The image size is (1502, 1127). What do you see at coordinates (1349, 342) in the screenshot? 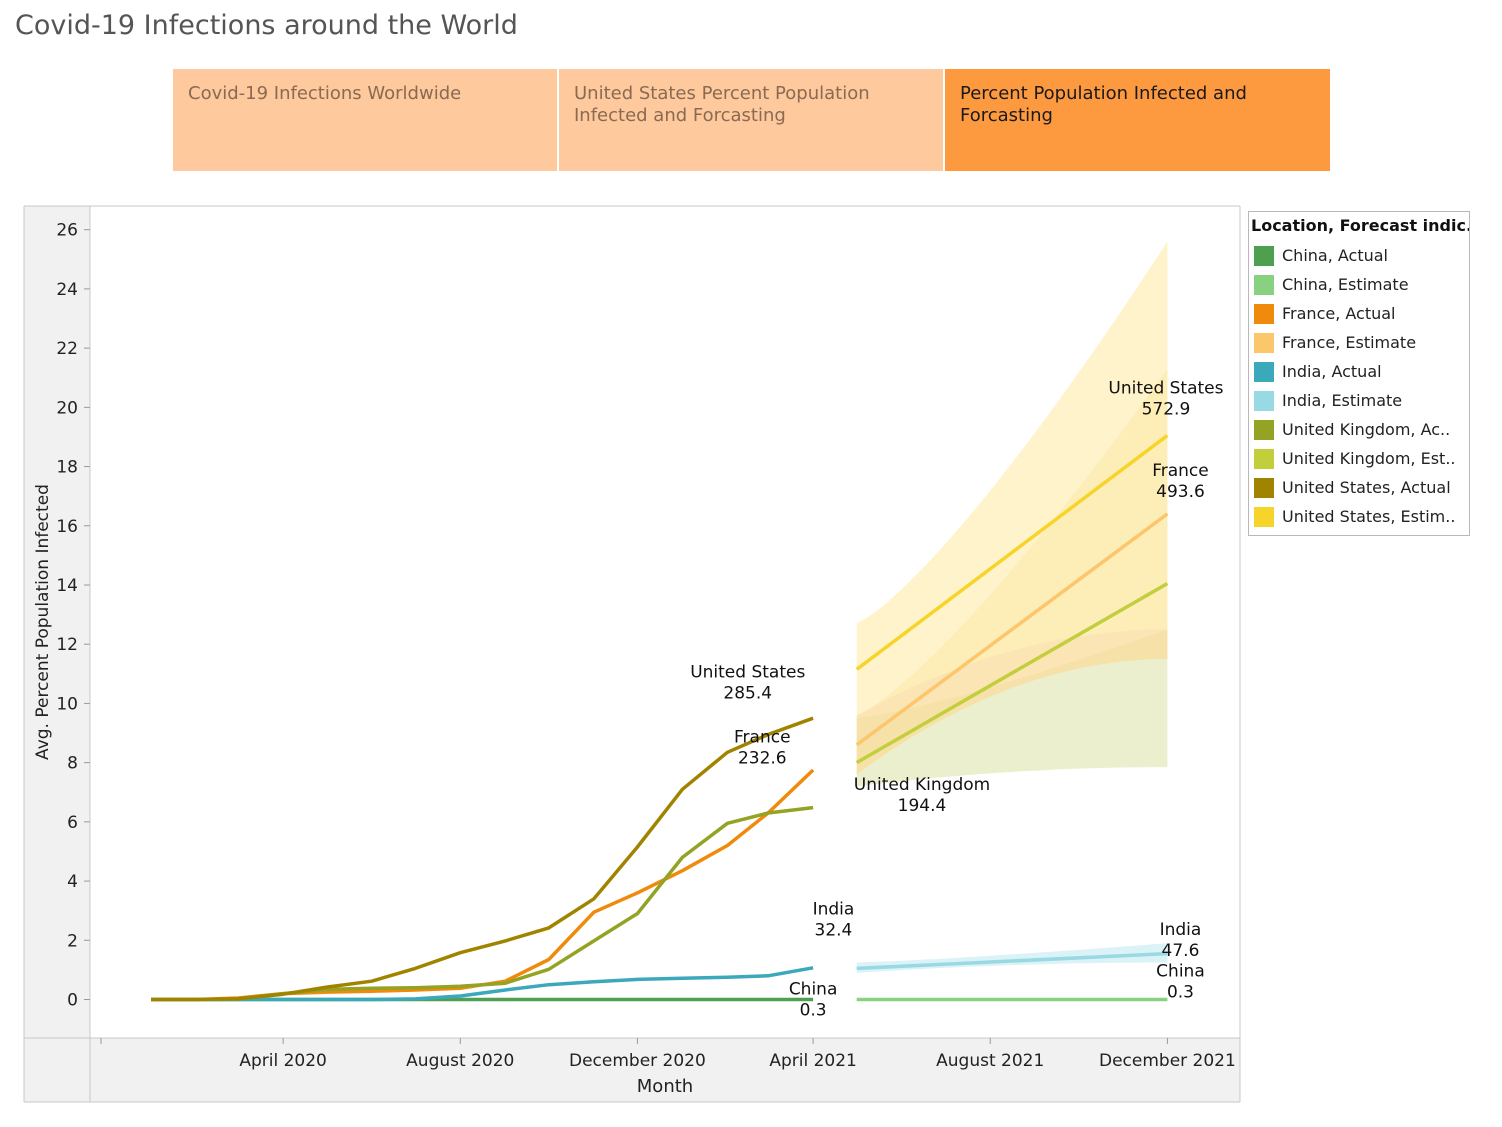
I see `legend-label: France, Estimate` at bounding box center [1349, 342].